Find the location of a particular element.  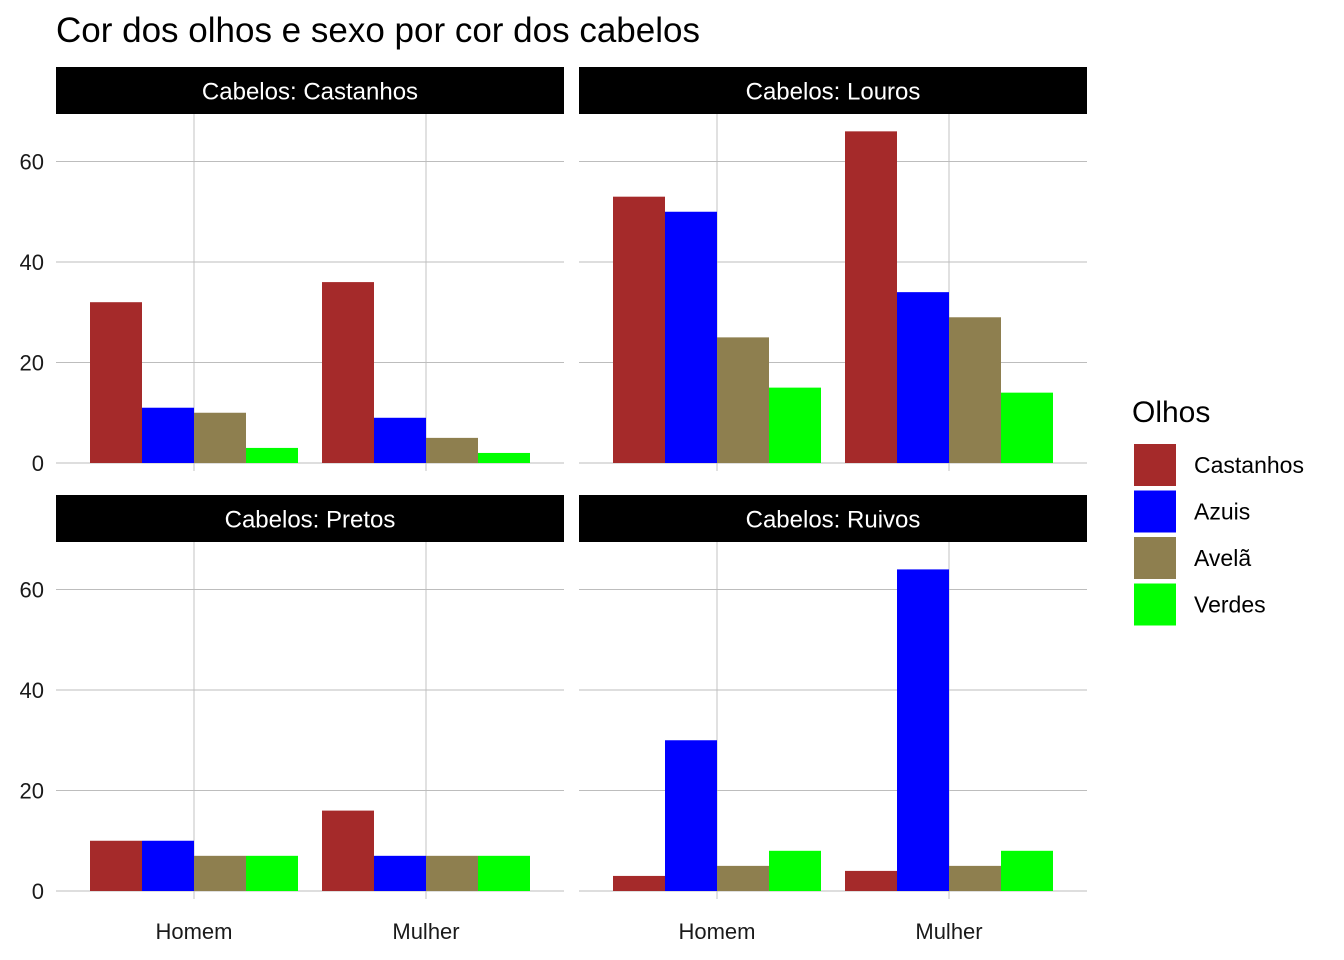

facet-strip-label: Cabelos: Pretos is located at coordinates (310, 520).